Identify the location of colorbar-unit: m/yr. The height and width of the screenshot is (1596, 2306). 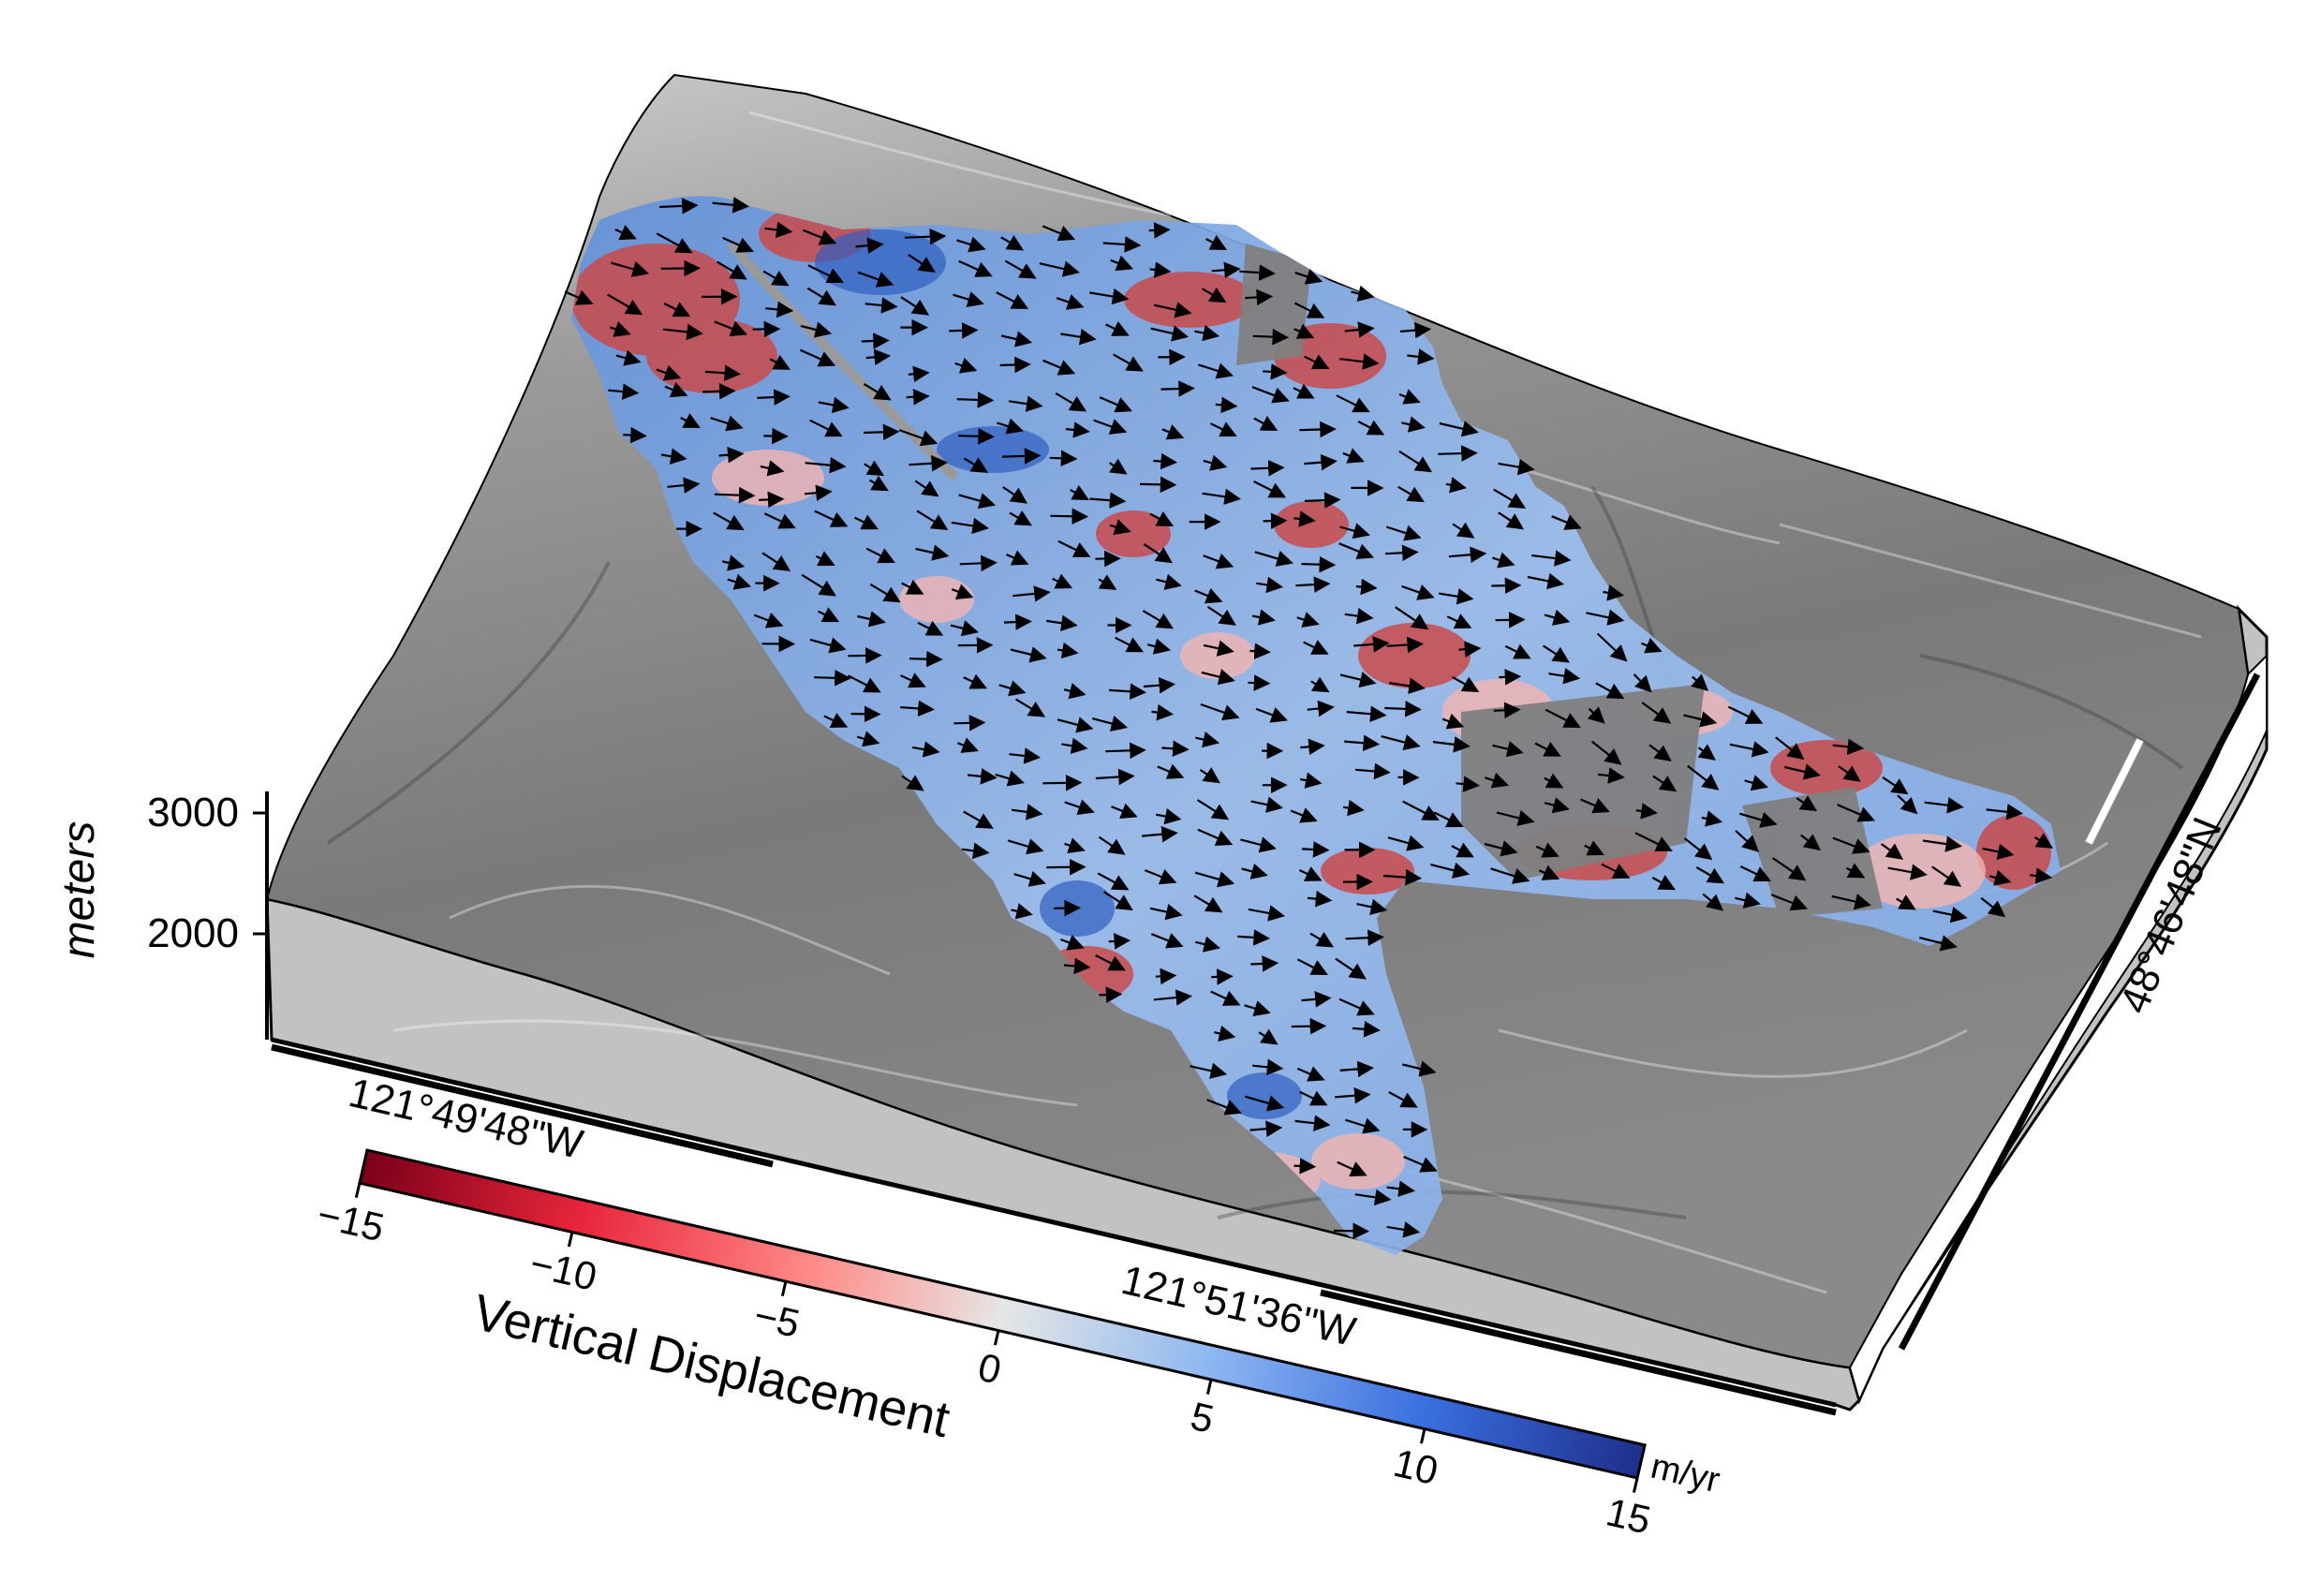
(1686, 1474).